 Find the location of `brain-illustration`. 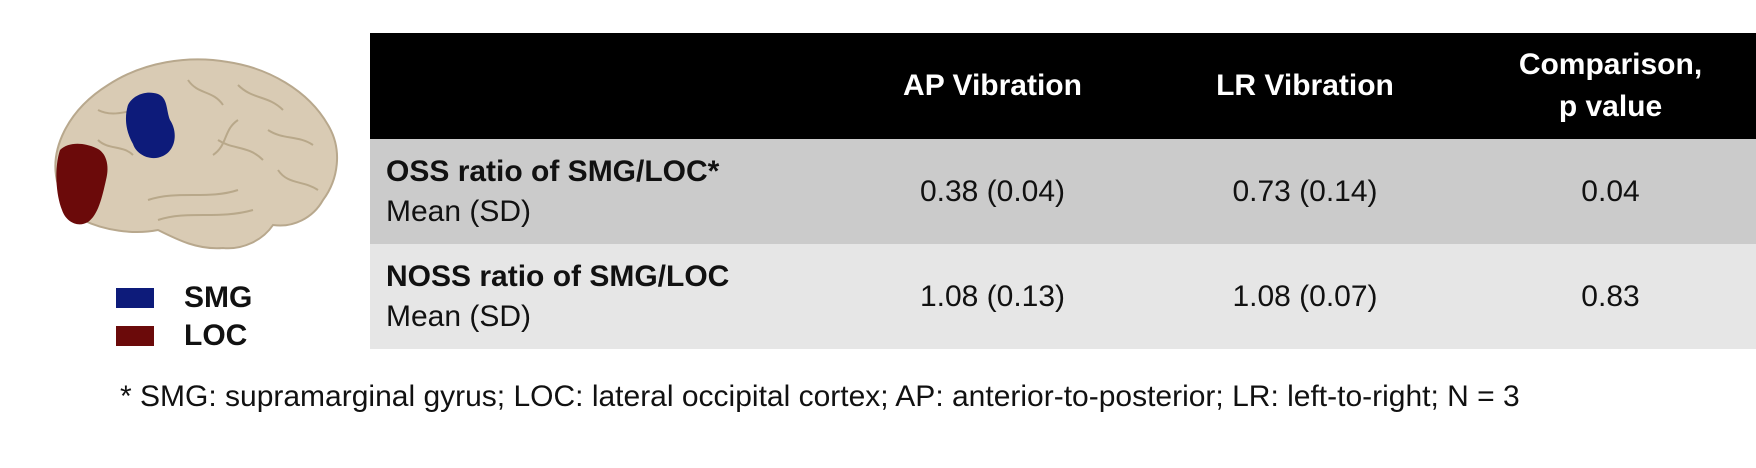

brain-illustration is located at coordinates (196, 154).